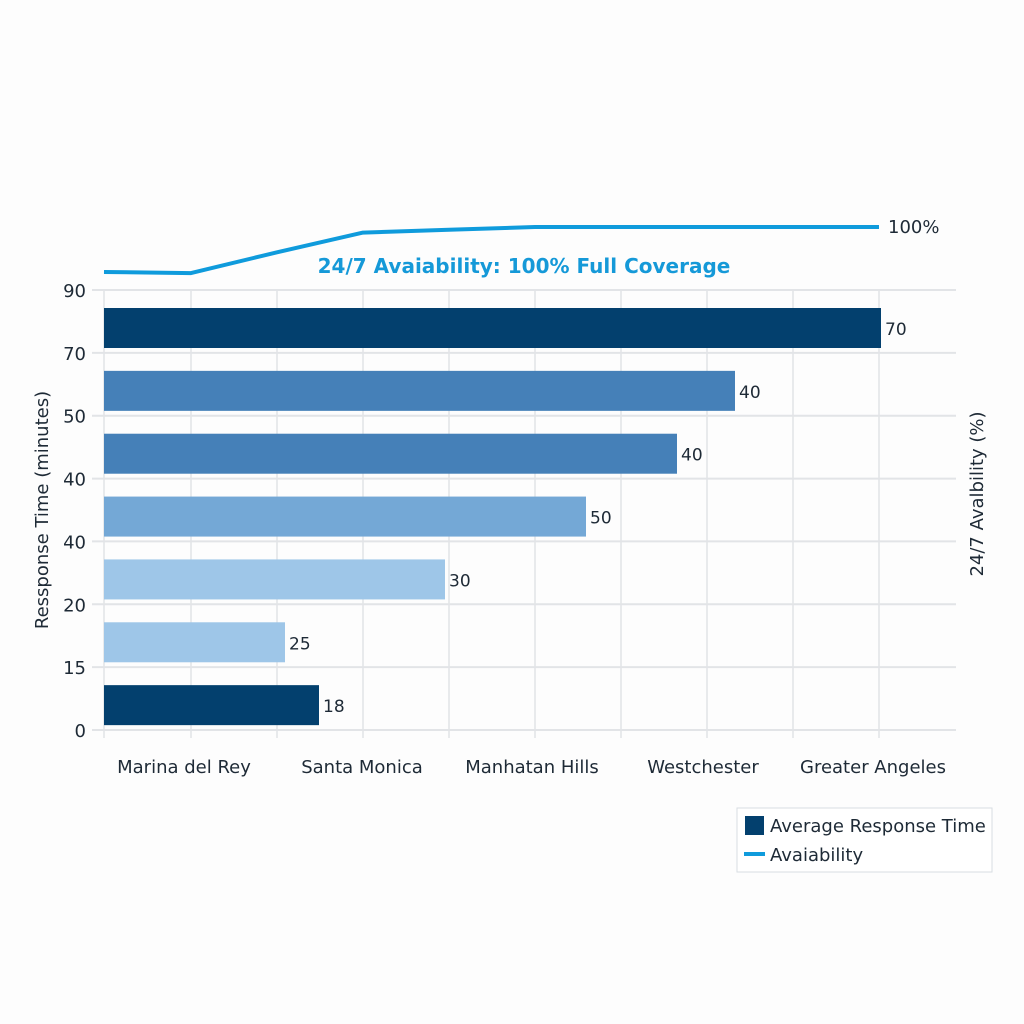  Describe the element at coordinates (74, 605) in the screenshot. I see `y-tick-label: 20` at that location.